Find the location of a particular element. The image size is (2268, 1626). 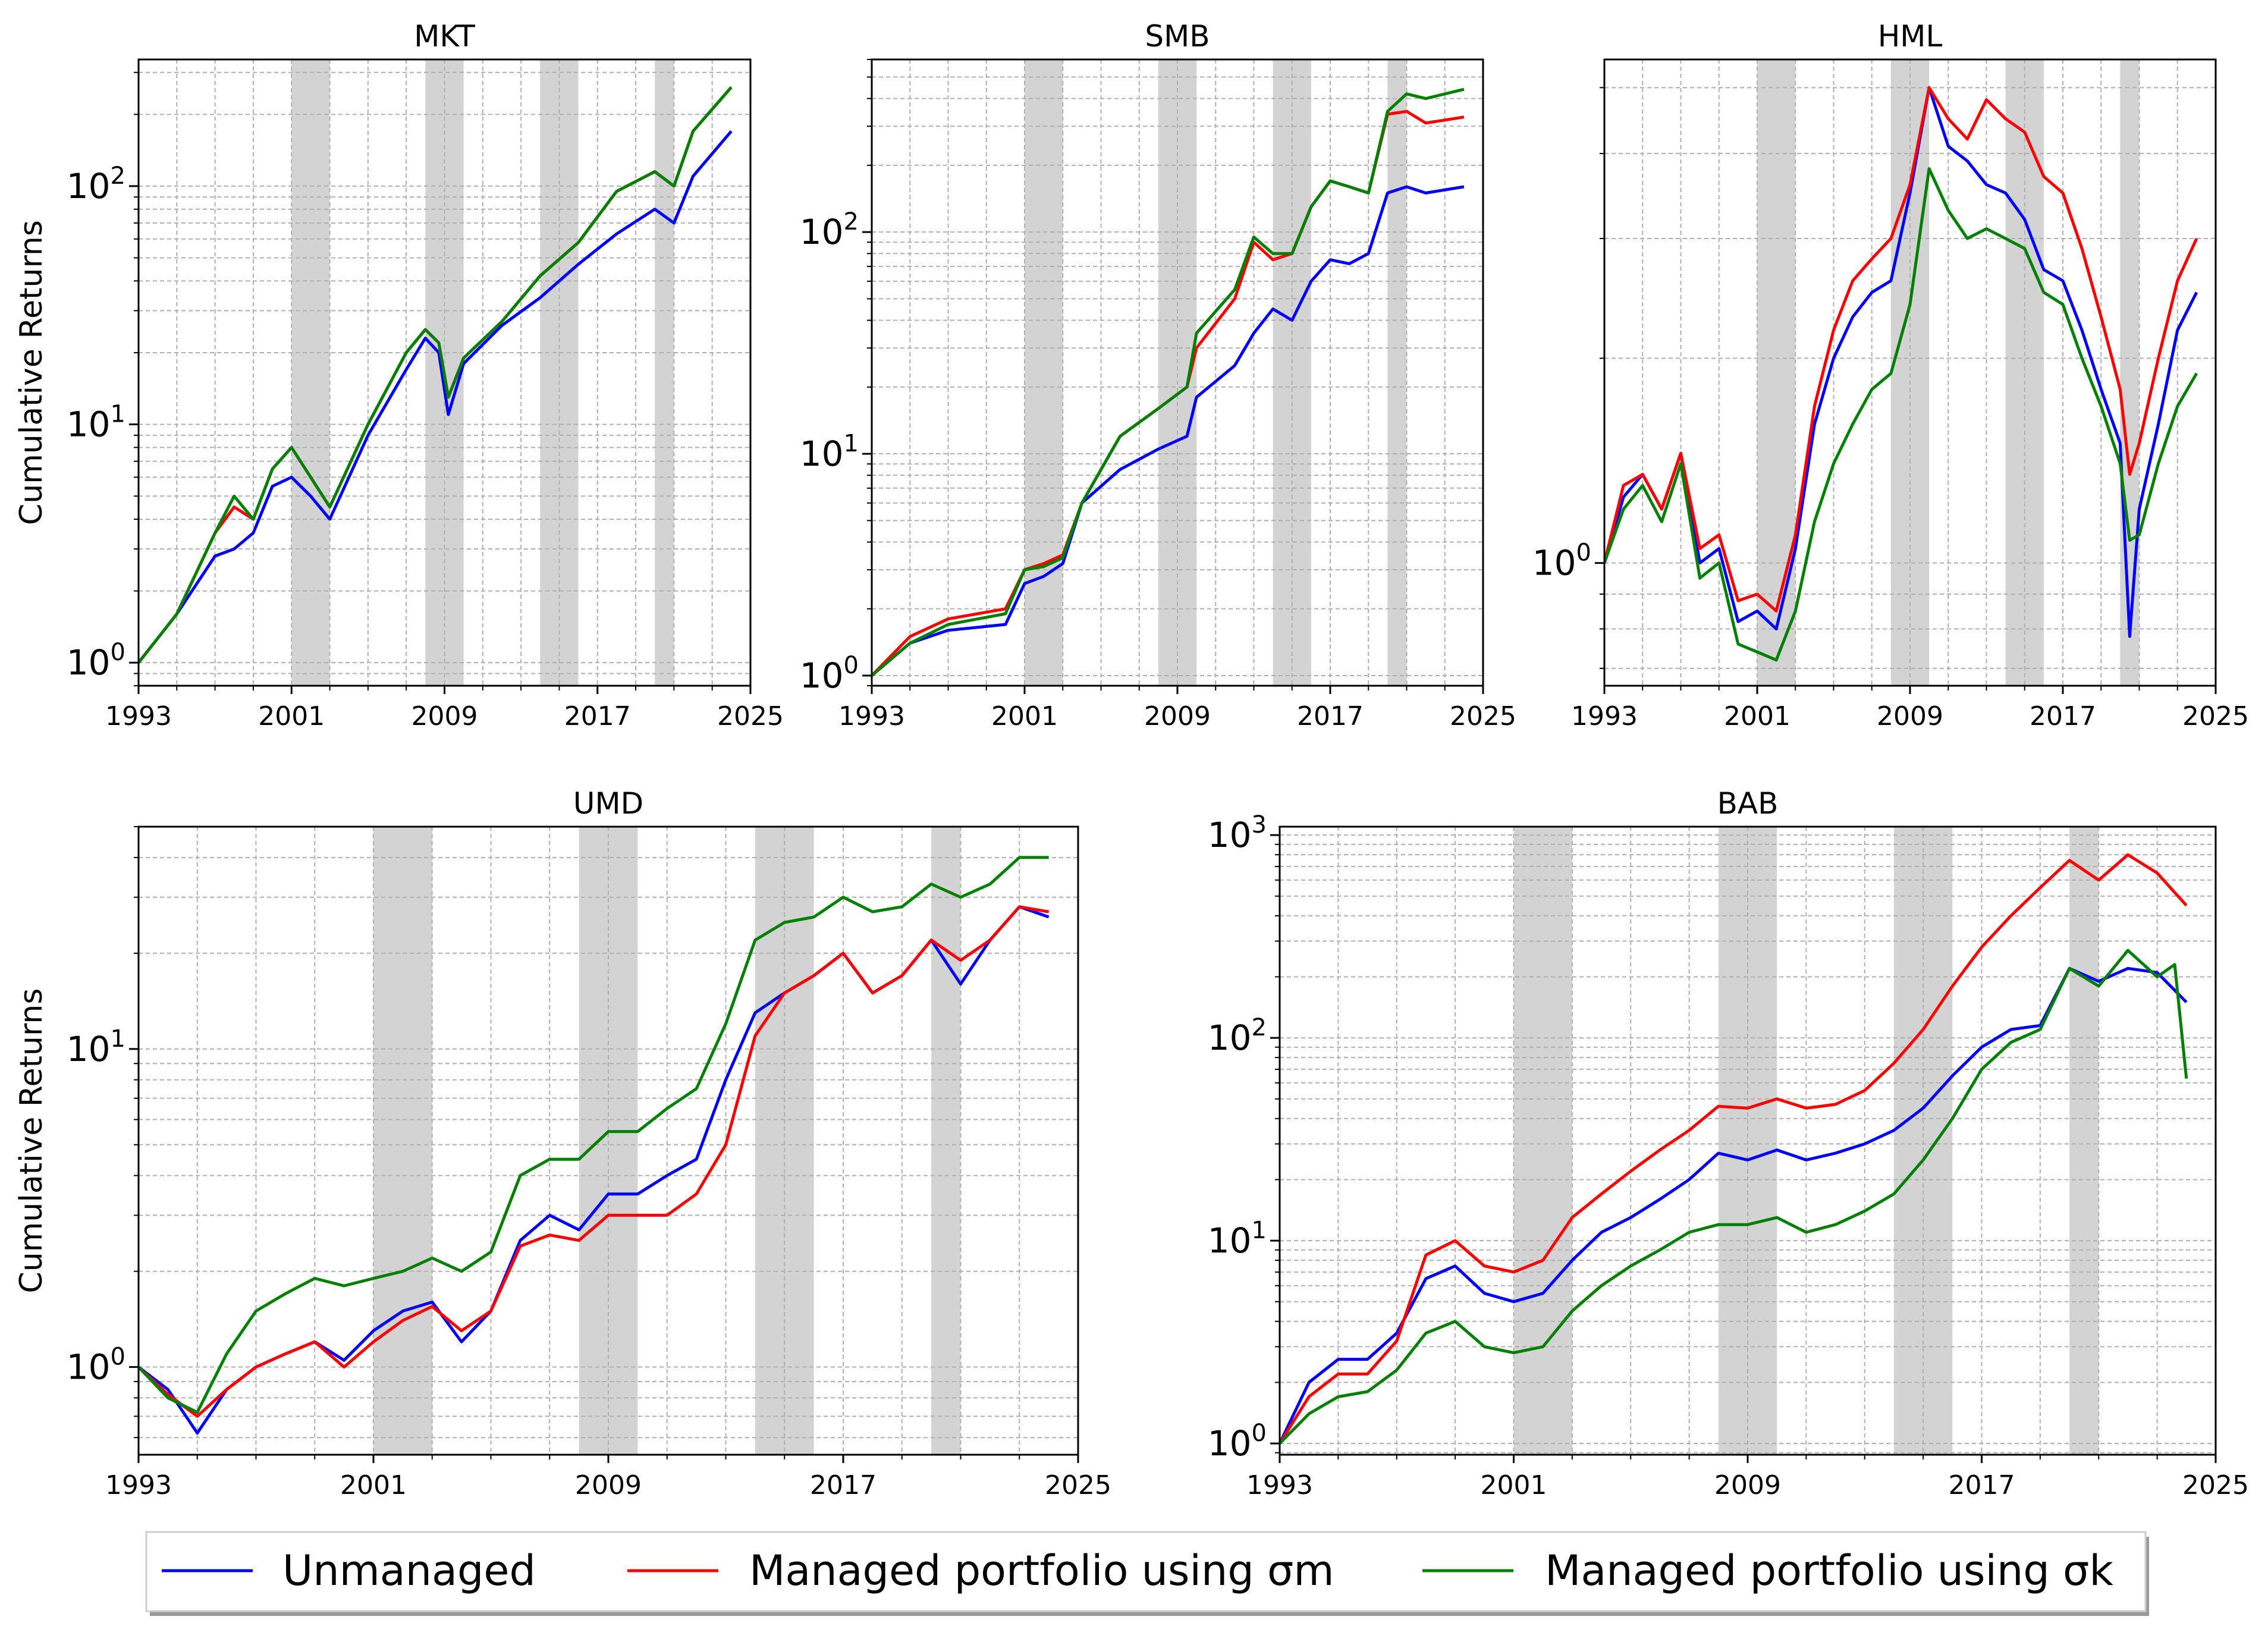

panel-hml: 1993 2001 2009 2017 2025 100 HML is located at coordinates (1890, 376).